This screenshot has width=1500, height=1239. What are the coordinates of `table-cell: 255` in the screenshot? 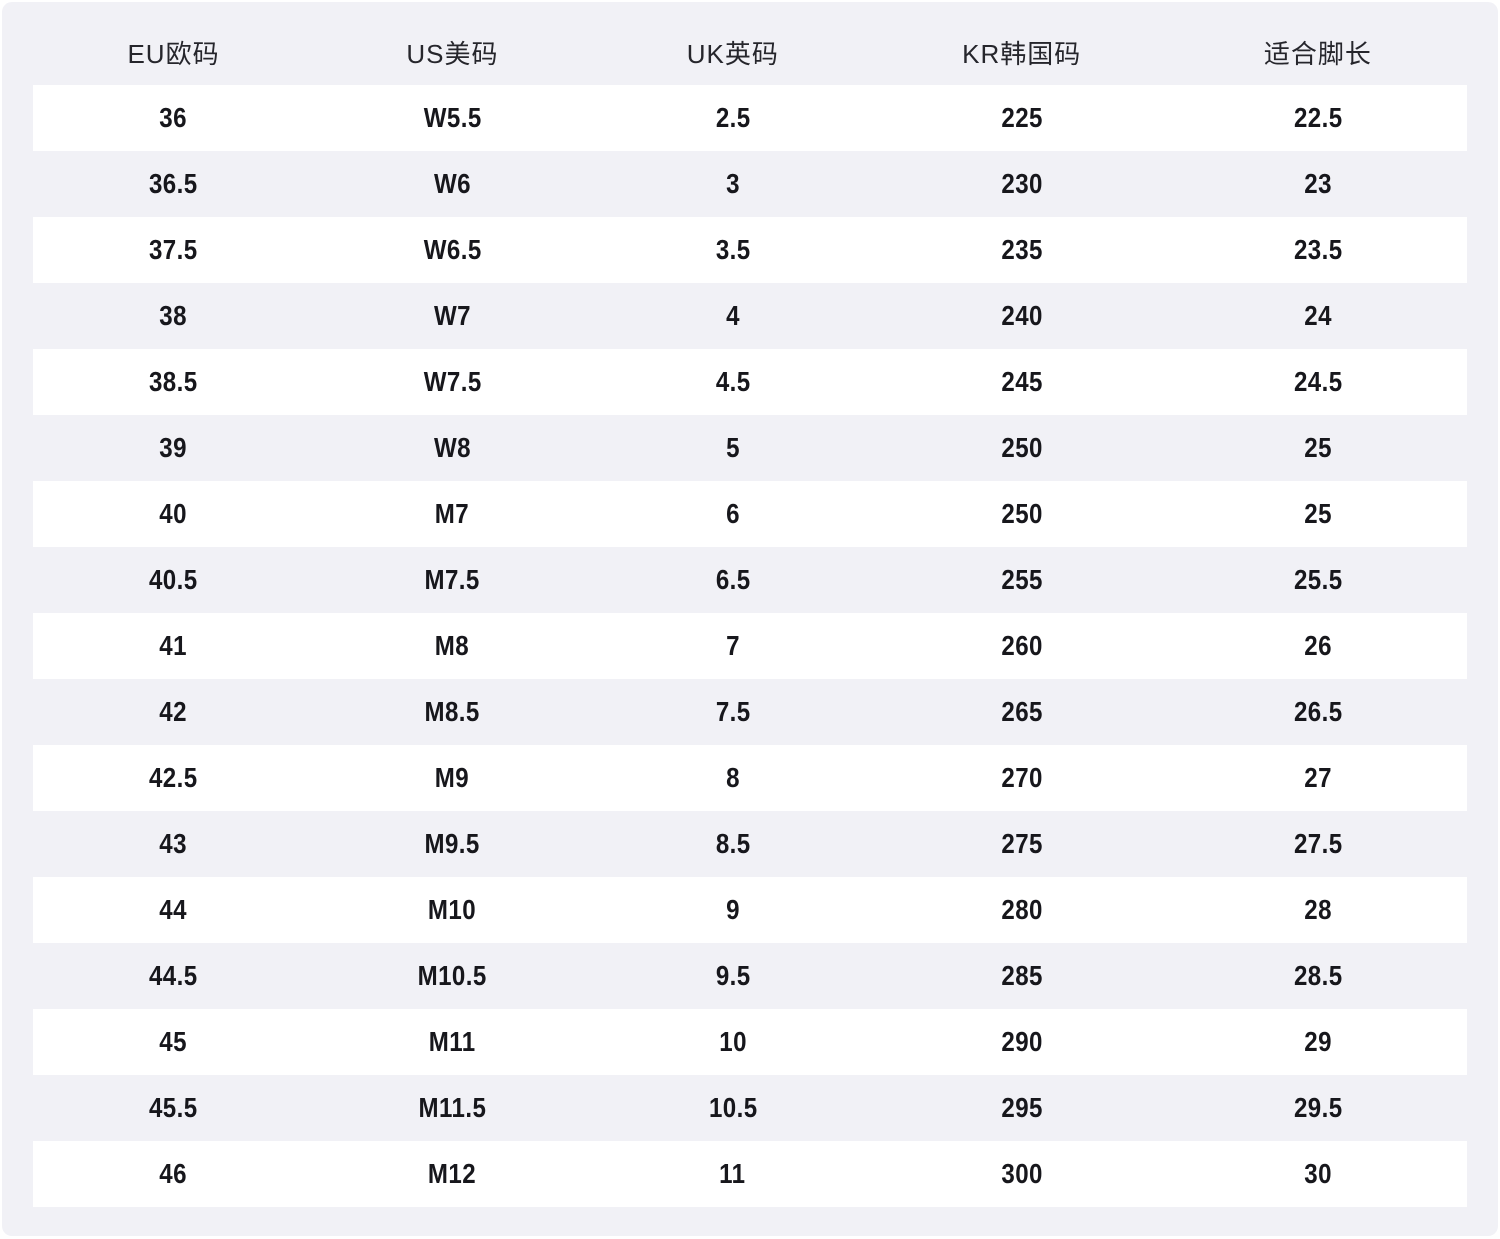 It's located at (1022, 580).